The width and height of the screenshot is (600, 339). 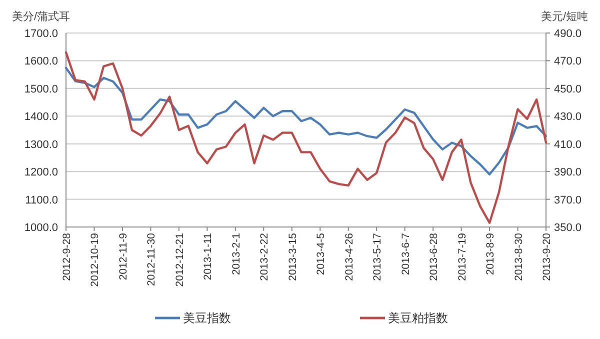 I want to click on x-tick-label: 2013-8-30, so click(x=518, y=256).